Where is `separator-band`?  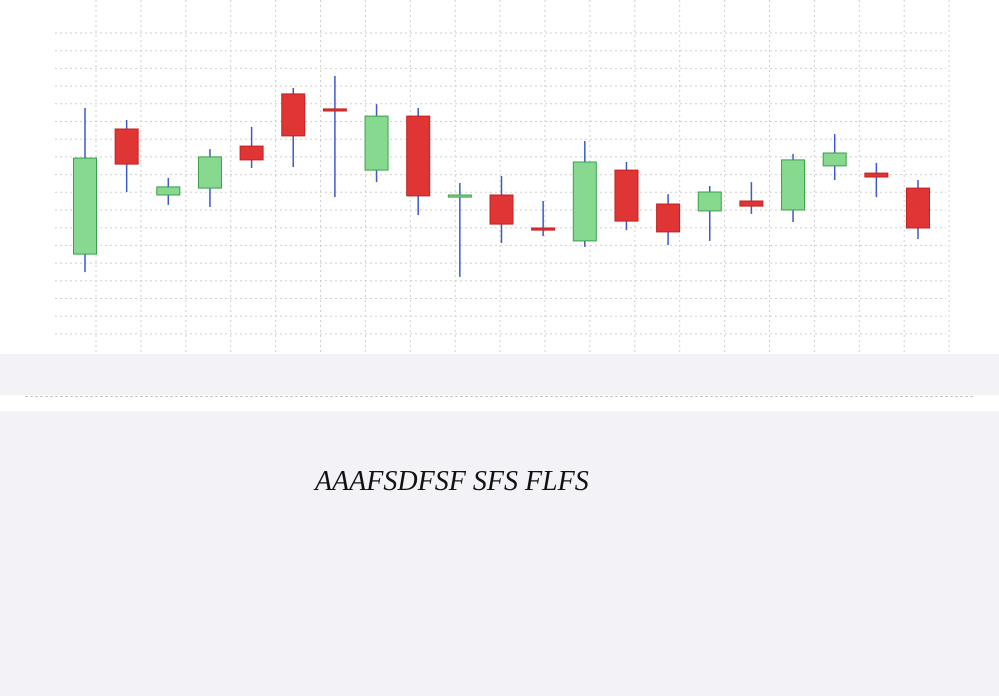
separator-band is located at coordinates (499, 403).